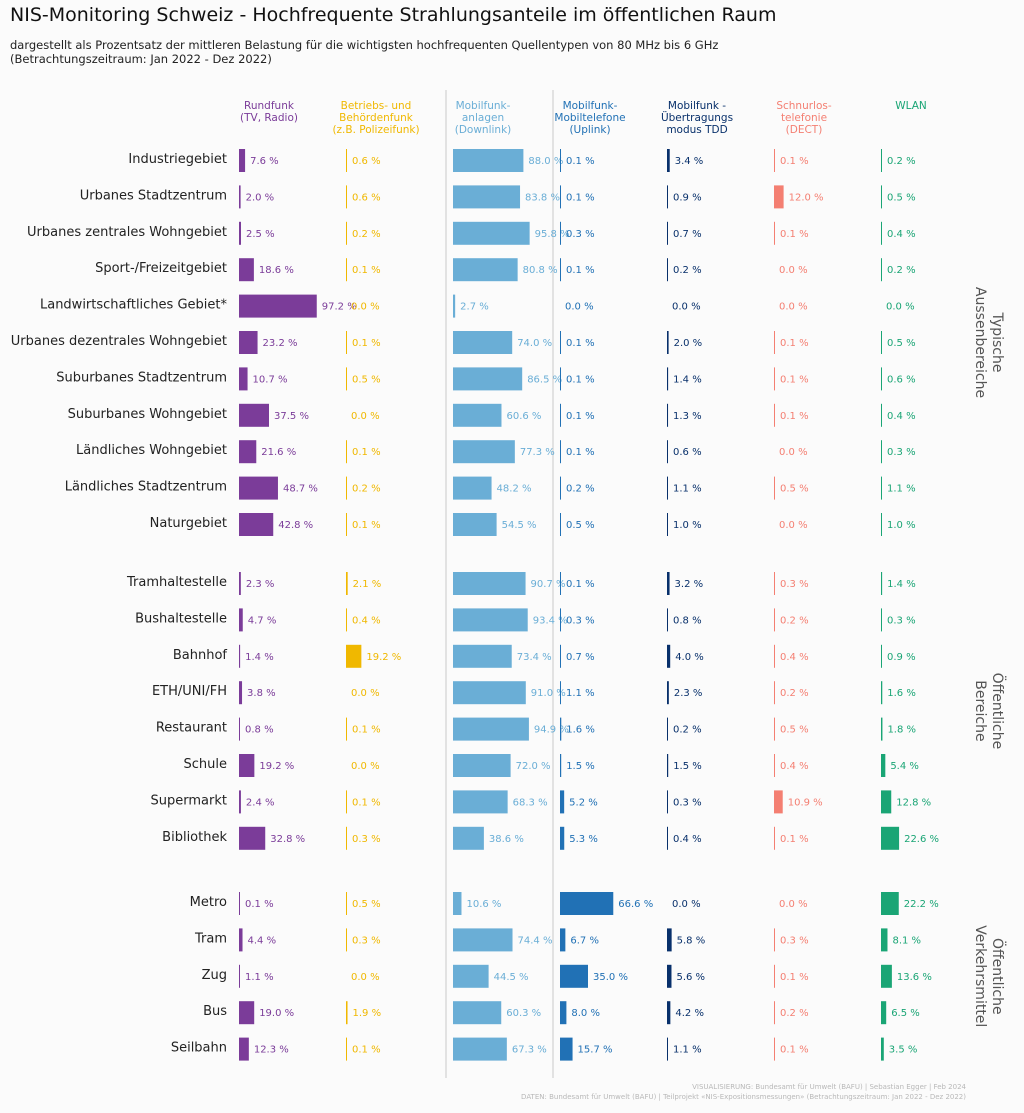 This screenshot has height=1113, width=1024. What do you see at coordinates (901, 452) in the screenshot?
I see `value-label-wlan: 0.3 %` at bounding box center [901, 452].